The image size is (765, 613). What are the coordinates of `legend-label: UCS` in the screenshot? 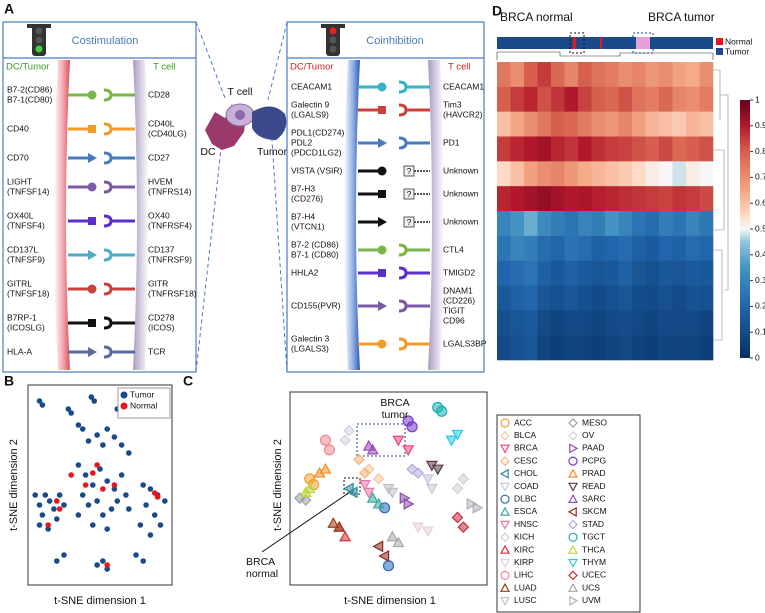 It's located at (591, 587).